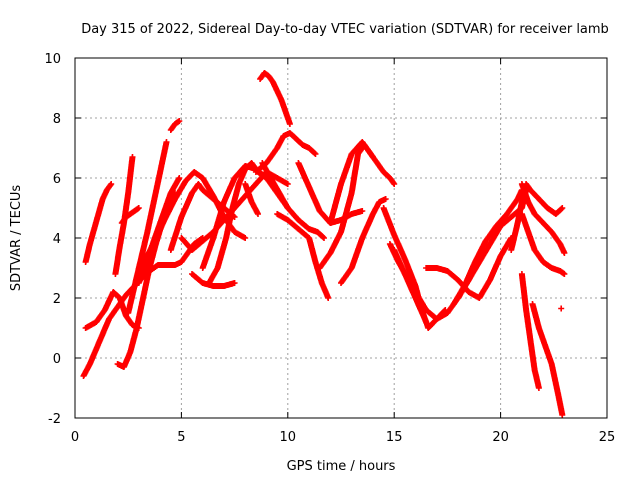 The height and width of the screenshot is (480, 640). I want to click on y-tick-label: 0, so click(57, 359).